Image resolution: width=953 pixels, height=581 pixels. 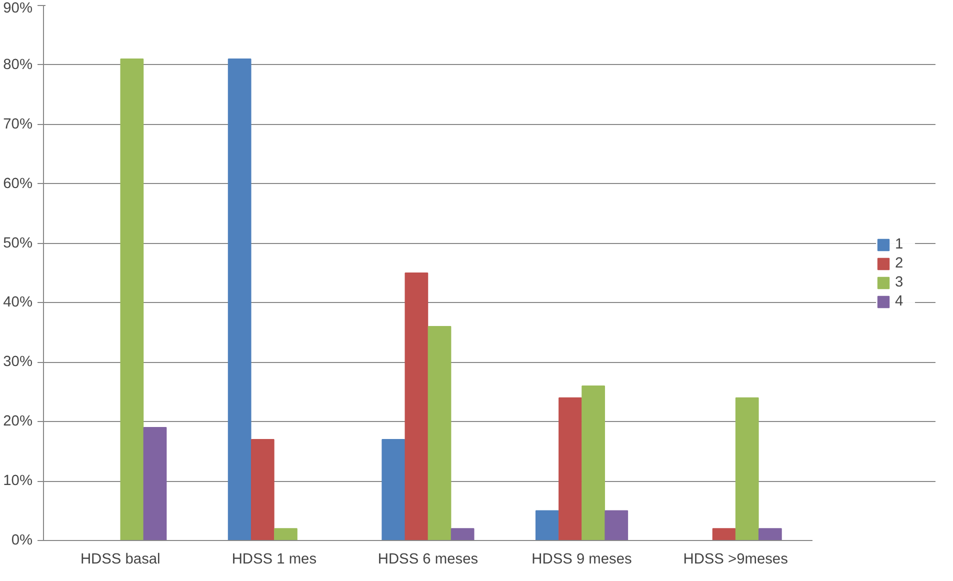 I want to click on x-tick-label: HDSS >9meses, so click(x=735, y=560).